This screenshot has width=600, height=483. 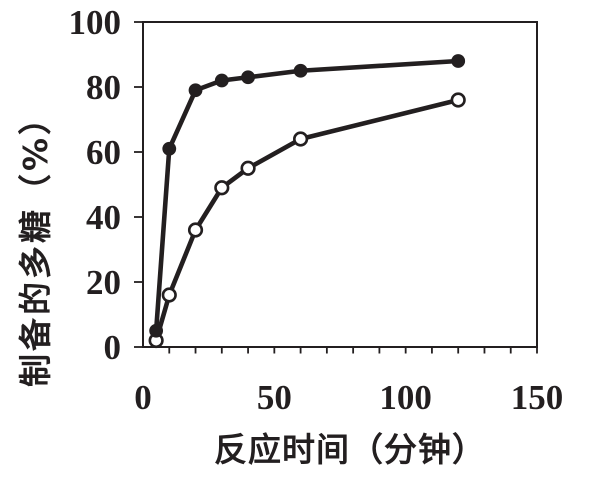 I want to click on x-tick-label: 0, so click(x=143, y=397).